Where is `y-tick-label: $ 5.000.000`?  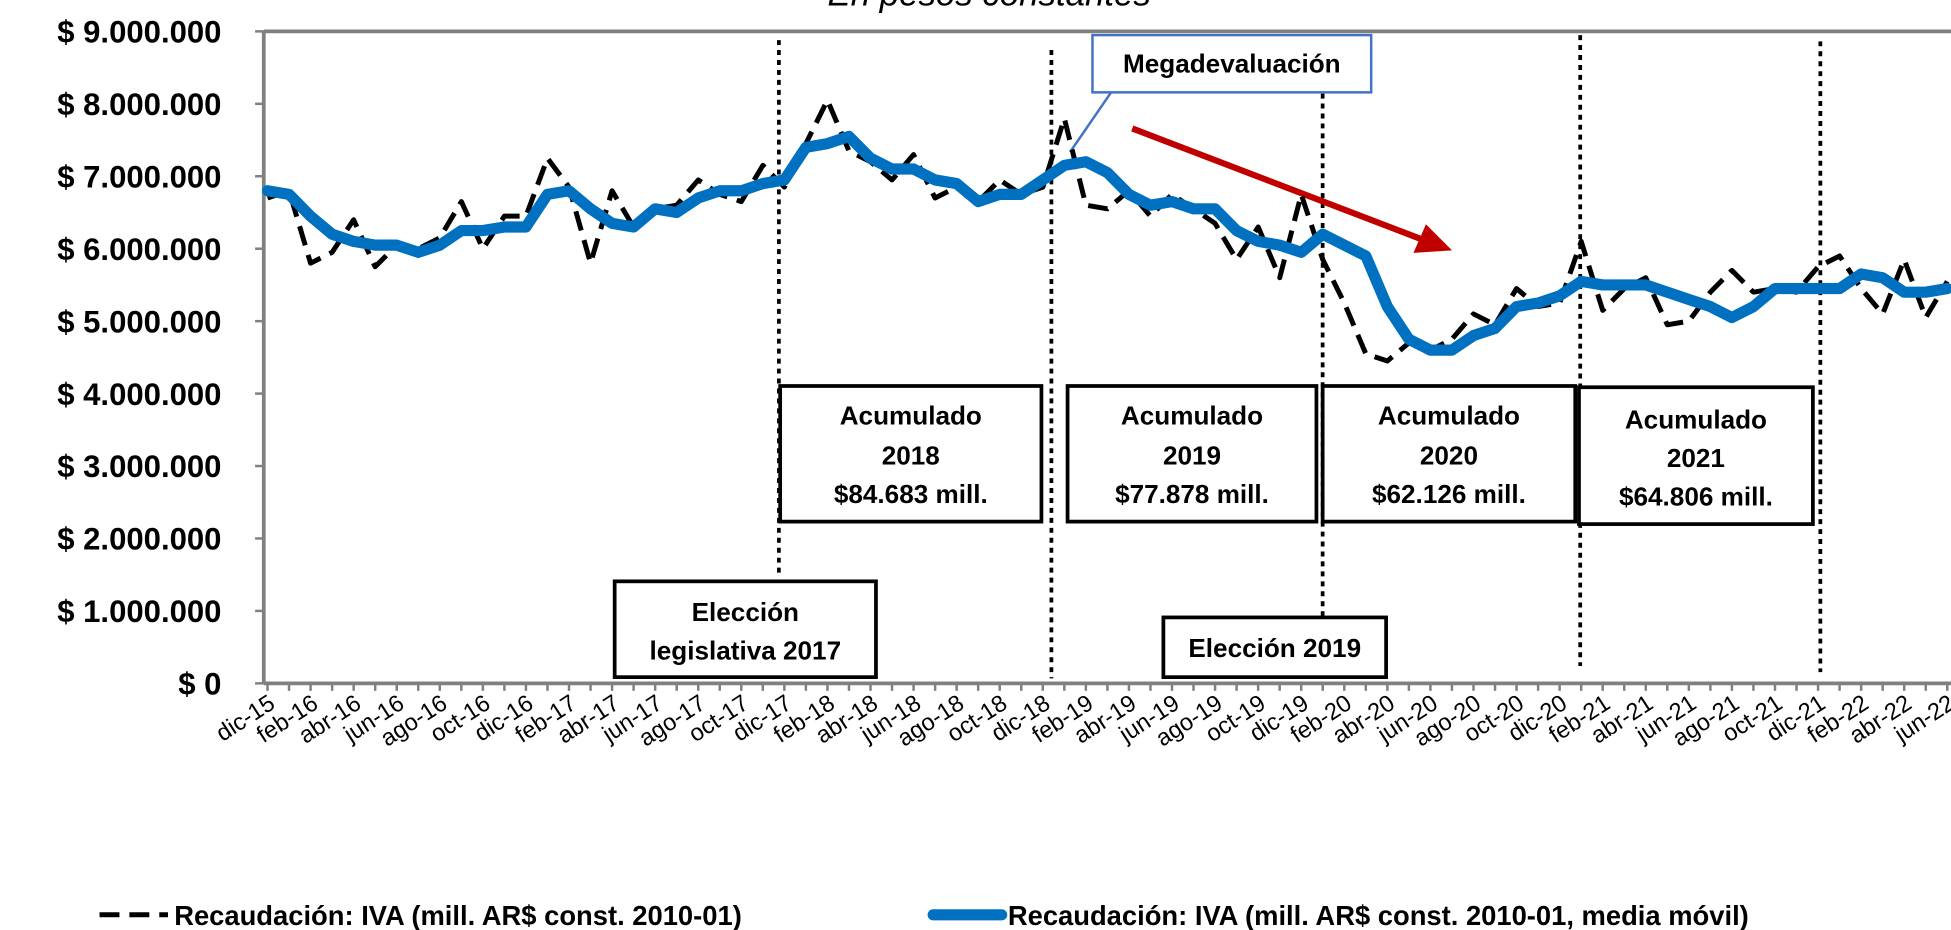
y-tick-label: $ 5.000.000 is located at coordinates (139, 321).